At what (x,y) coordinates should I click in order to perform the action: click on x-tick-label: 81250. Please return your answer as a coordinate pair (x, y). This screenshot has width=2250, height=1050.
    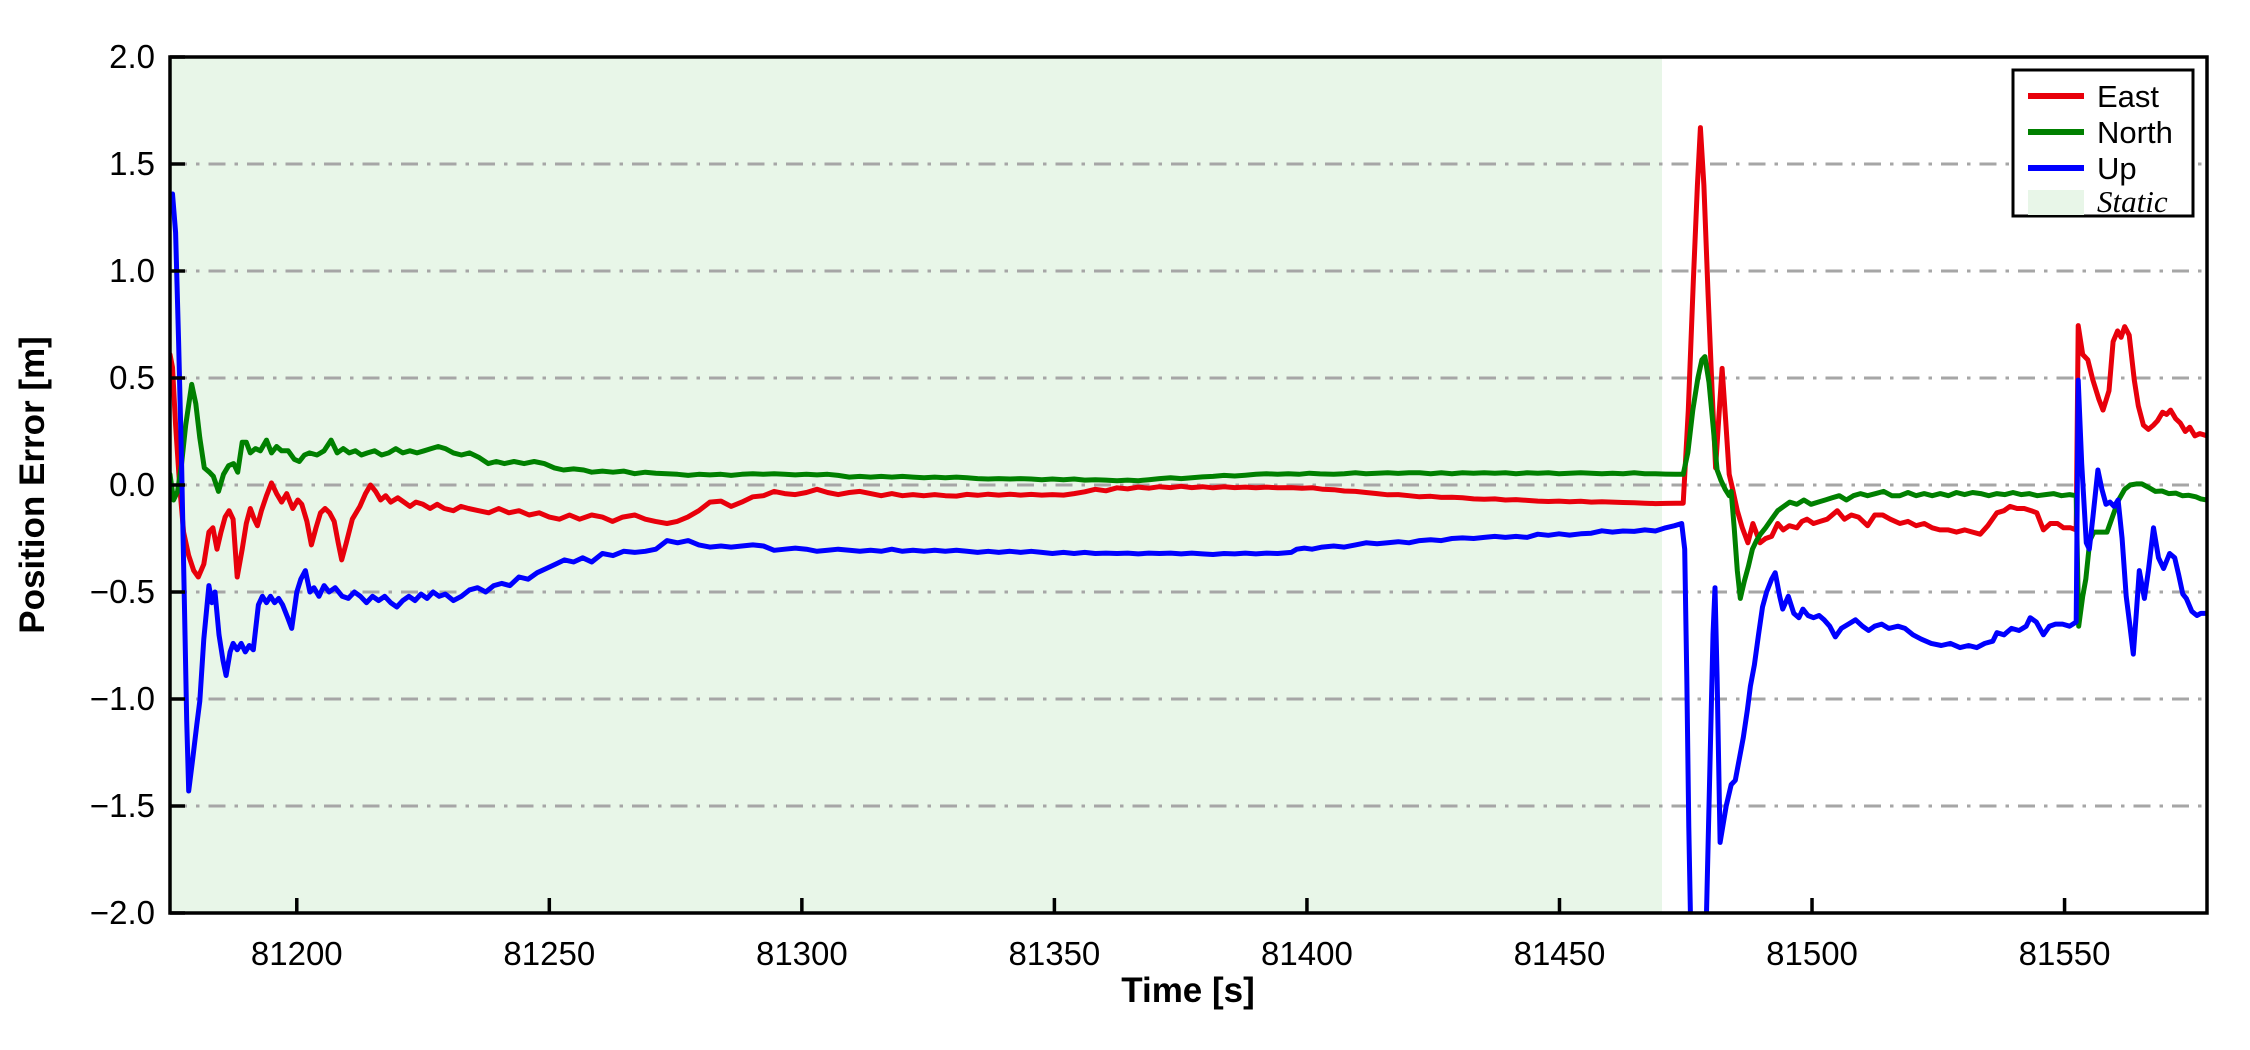
    Looking at the image, I should click on (549, 953).